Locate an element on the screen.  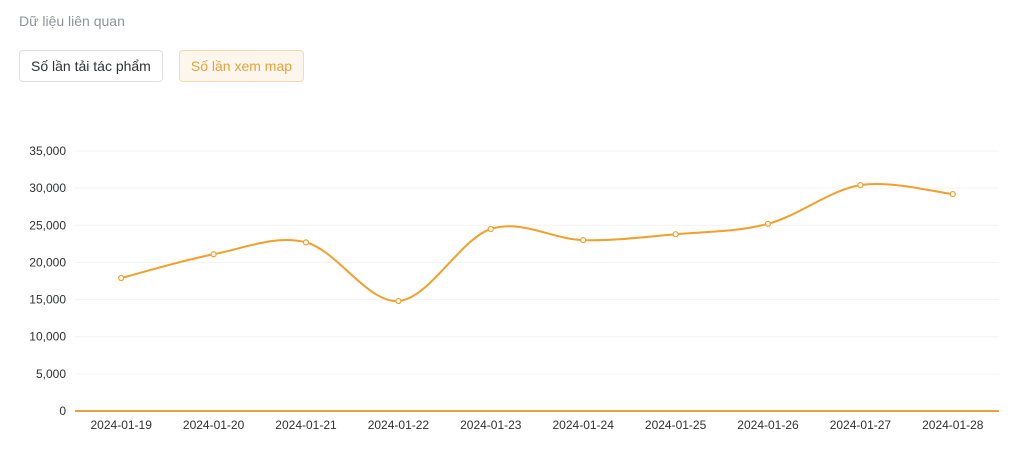
x-tick-label: 2024-01-22 is located at coordinates (399, 425).